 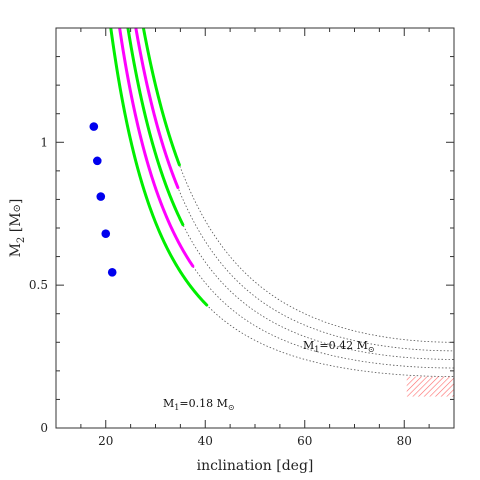 What do you see at coordinates (21, 240) in the screenshot?
I see `y-axis-title-sub: 2` at bounding box center [21, 240].